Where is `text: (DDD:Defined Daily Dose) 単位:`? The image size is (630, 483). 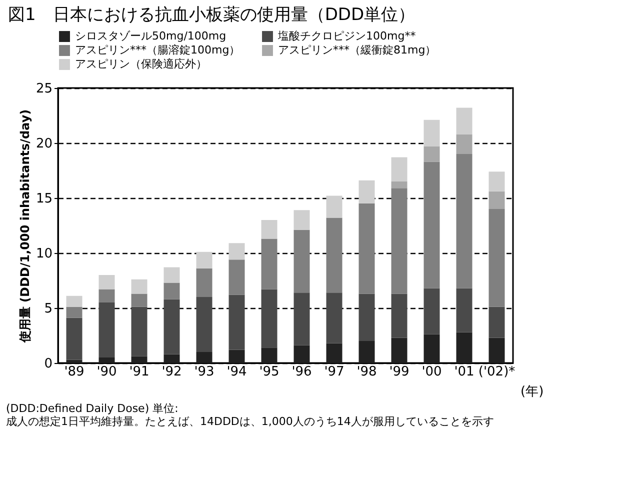
text: (DDD:Defined Daily Dose) 単位: is located at coordinates (93, 408).